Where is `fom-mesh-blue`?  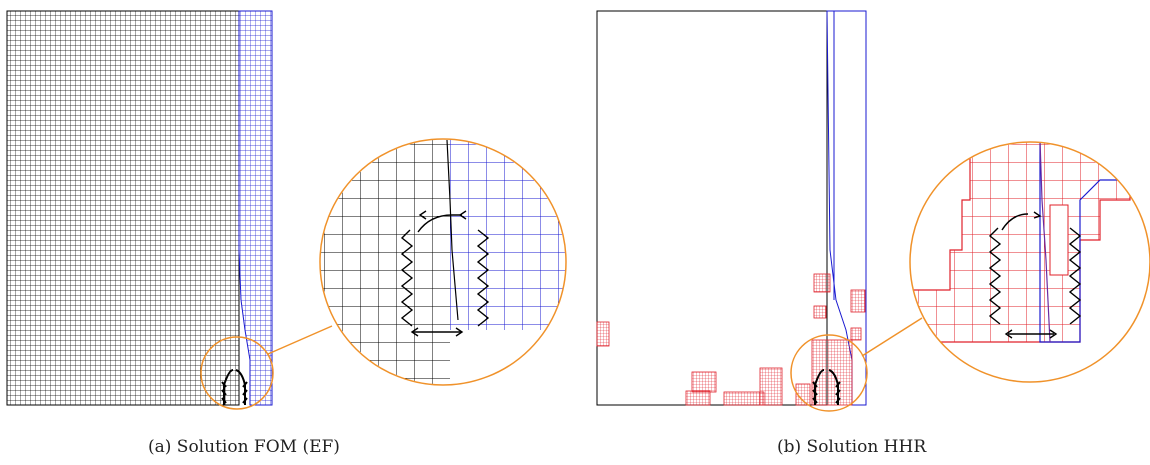 fom-mesh-blue is located at coordinates (255, 208).